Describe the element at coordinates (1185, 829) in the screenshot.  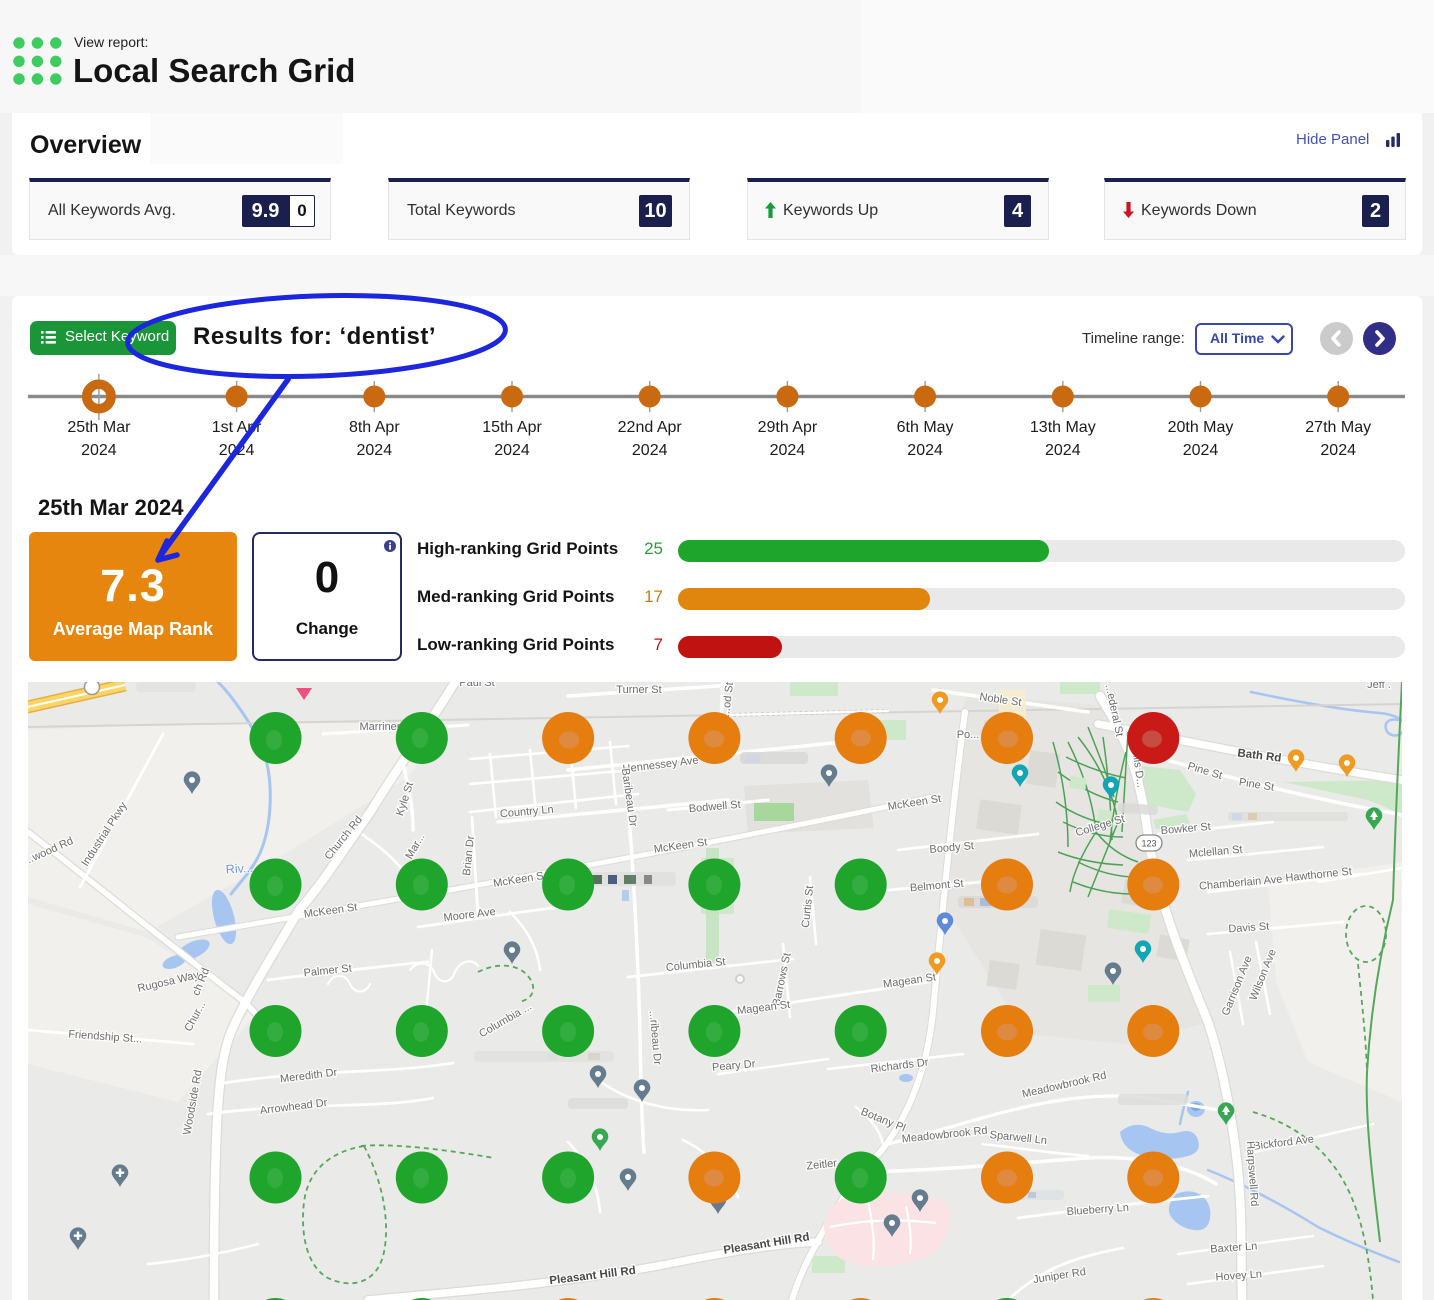
I see `svg-text: Bowker St` at that location.